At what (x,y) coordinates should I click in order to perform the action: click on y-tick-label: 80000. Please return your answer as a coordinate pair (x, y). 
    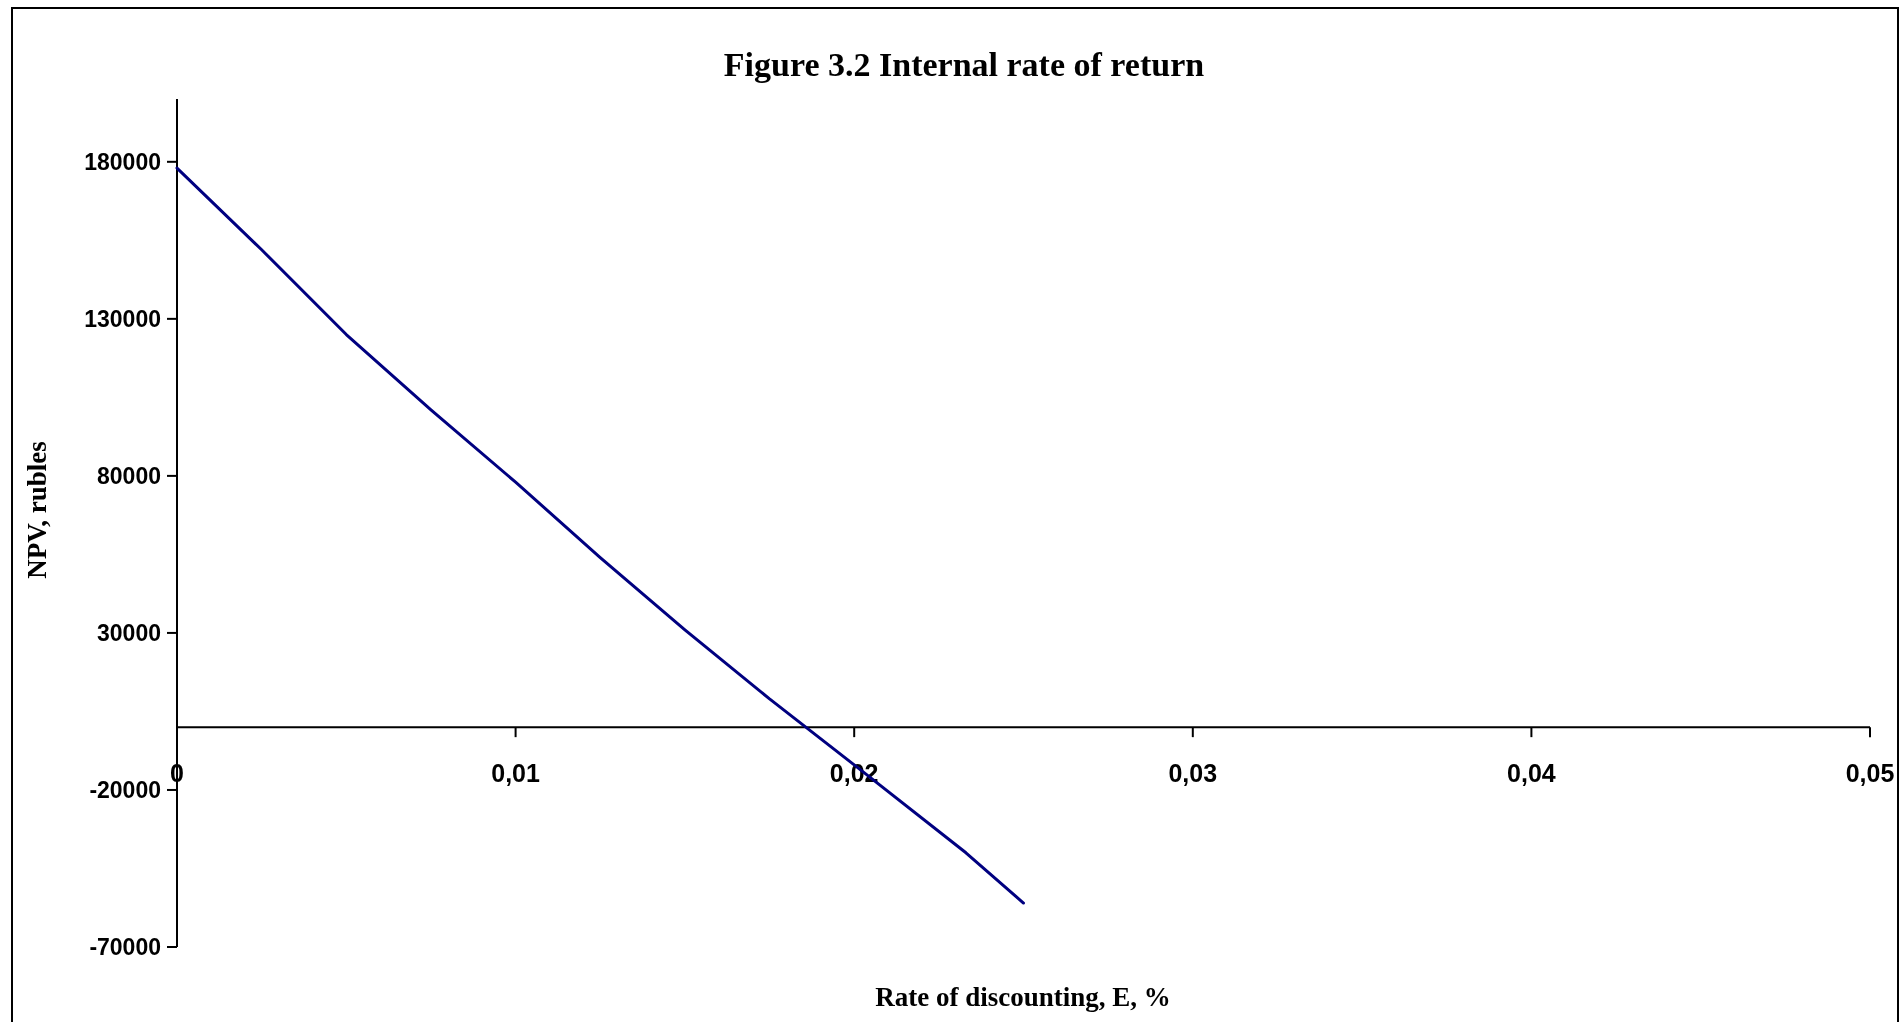
    Looking at the image, I should click on (129, 475).